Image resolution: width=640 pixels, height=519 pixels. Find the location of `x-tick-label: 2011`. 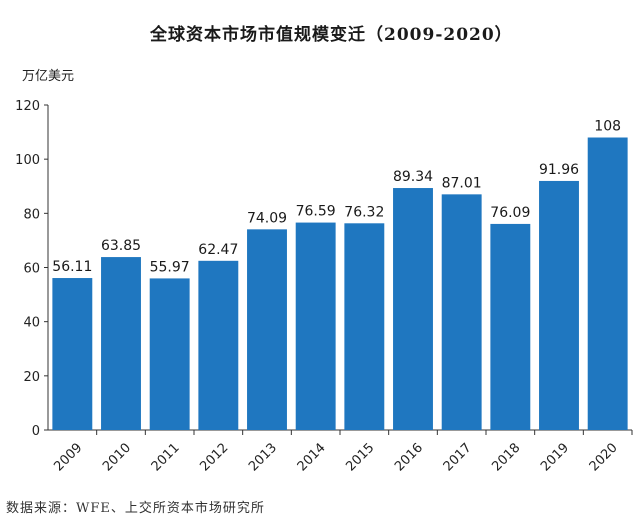

x-tick-label: 2011 is located at coordinates (166, 457).